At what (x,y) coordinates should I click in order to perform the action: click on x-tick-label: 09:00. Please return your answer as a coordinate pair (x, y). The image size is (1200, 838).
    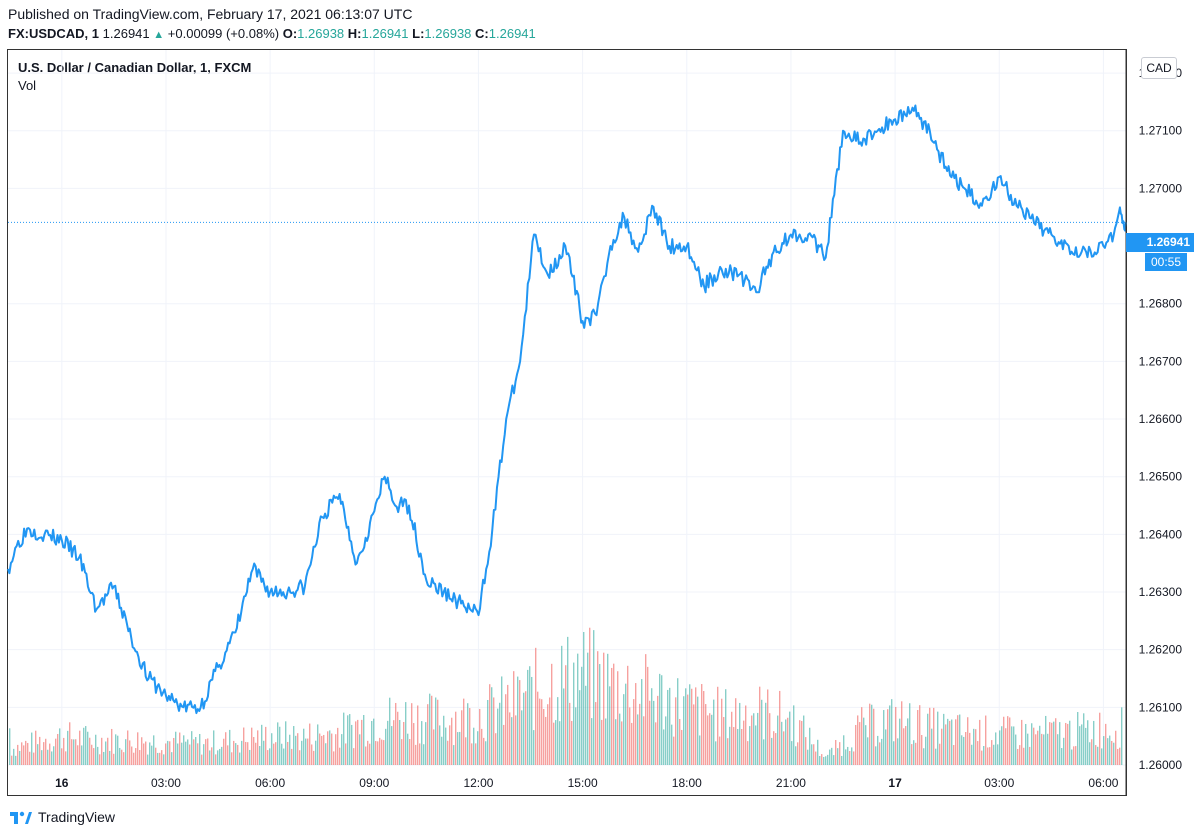
    Looking at the image, I should click on (374, 783).